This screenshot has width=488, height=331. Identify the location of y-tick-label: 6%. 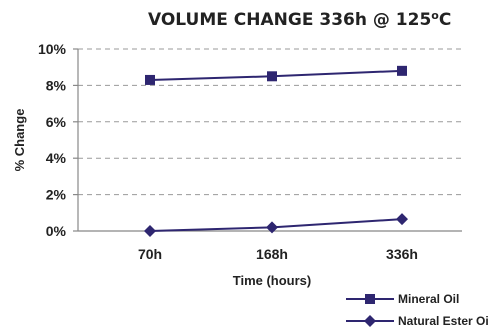
(56, 122).